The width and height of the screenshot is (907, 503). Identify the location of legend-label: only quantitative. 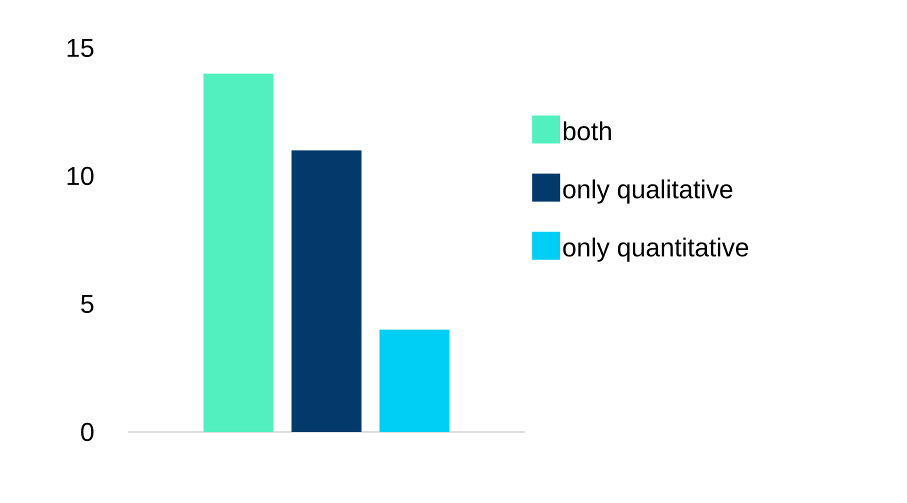
(655, 250).